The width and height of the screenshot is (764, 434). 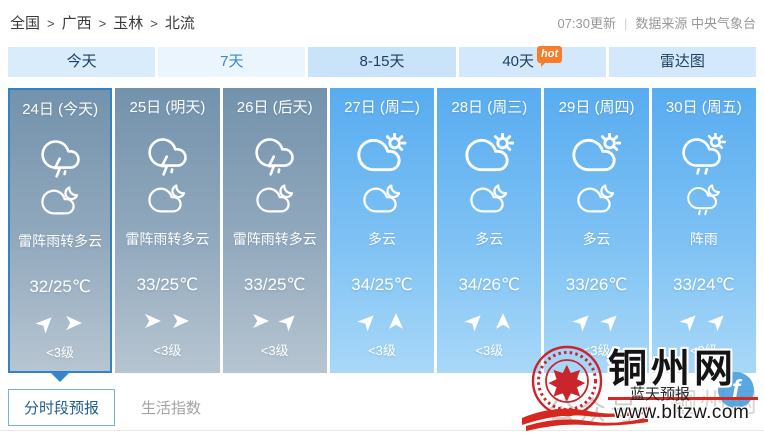 I want to click on rain-sun-icon, so click(x=704, y=154).